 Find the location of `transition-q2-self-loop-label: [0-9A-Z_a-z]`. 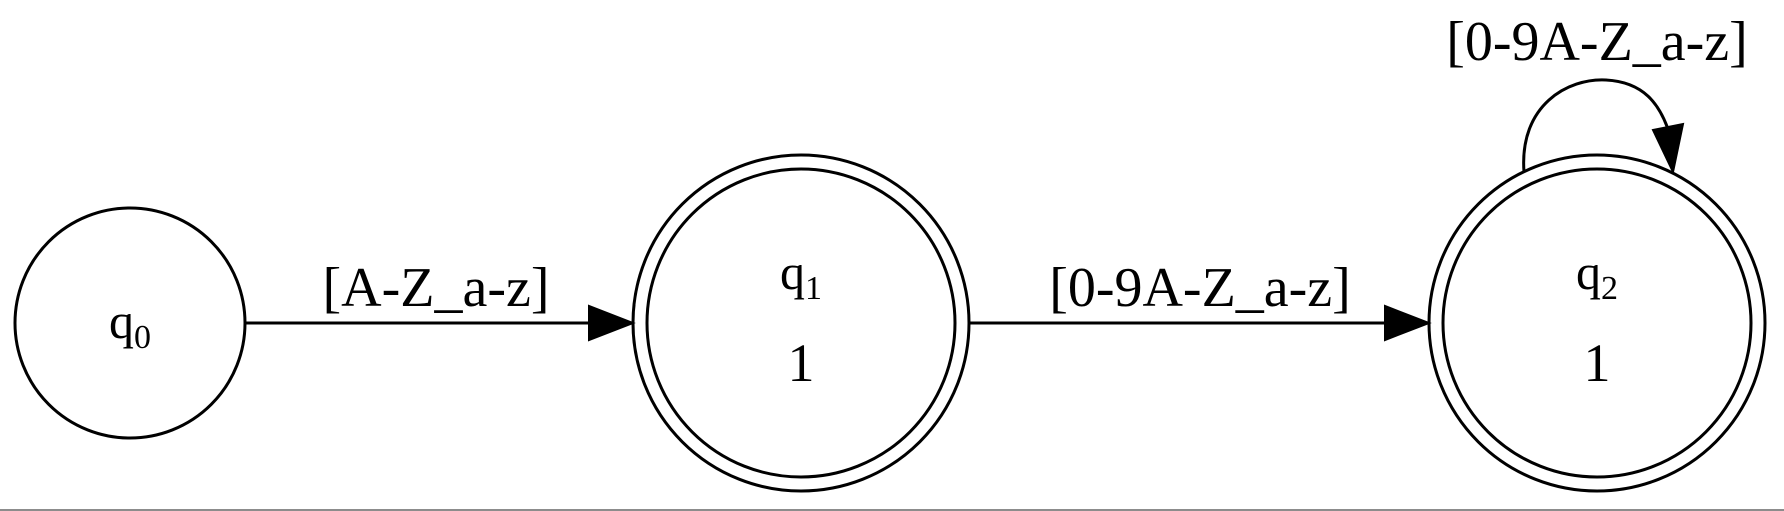

transition-q2-self-loop-label: [0-9A-Z_a-z] is located at coordinates (1597, 42).